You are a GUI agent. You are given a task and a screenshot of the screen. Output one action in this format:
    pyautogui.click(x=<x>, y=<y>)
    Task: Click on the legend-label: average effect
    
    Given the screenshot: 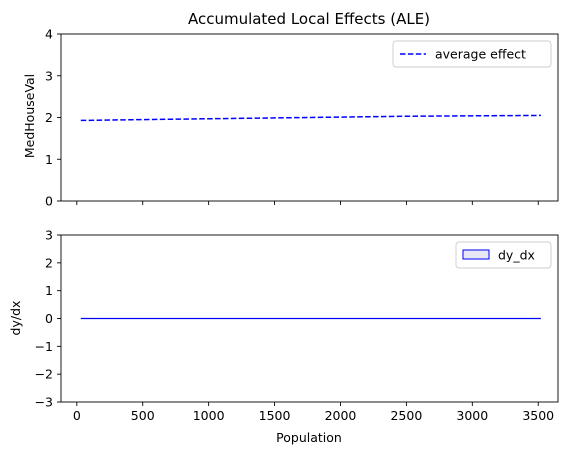 What is the action you would take?
    pyautogui.click(x=480, y=54)
    